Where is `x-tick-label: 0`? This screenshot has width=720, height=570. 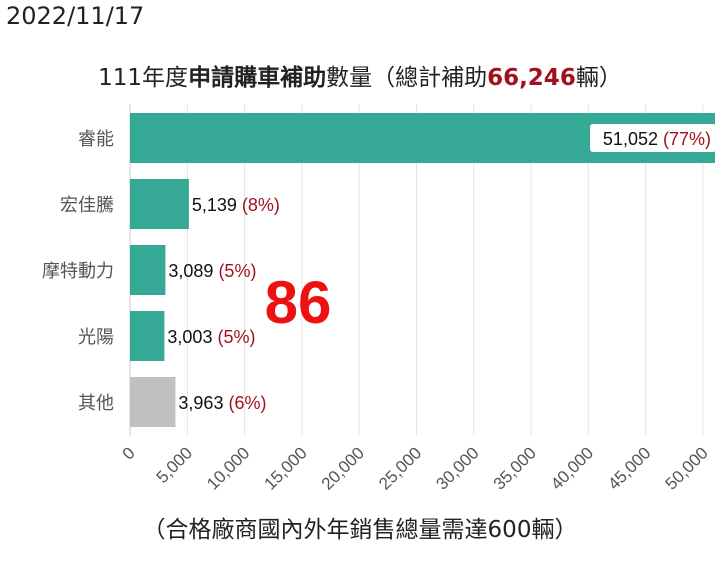
x-tick-label: 0 is located at coordinates (129, 453).